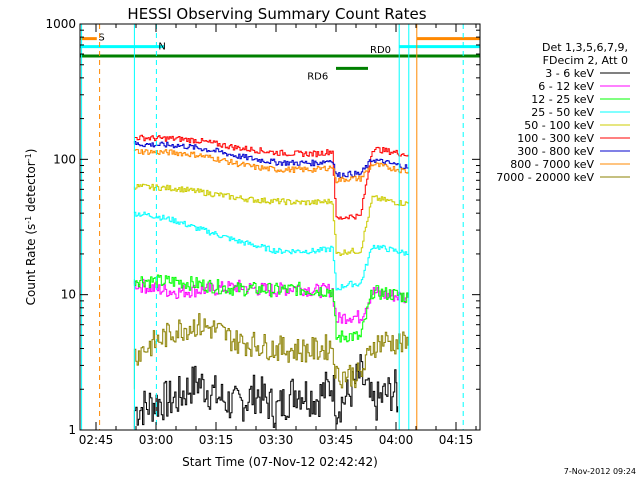  I want to click on y-tick-label-2: 100, so click(64, 159).